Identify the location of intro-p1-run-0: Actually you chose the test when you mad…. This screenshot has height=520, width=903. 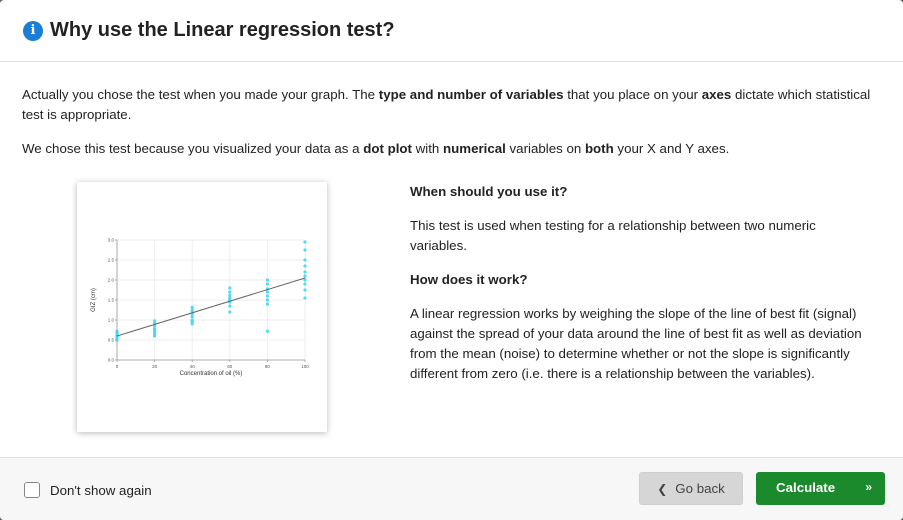
(200, 94).